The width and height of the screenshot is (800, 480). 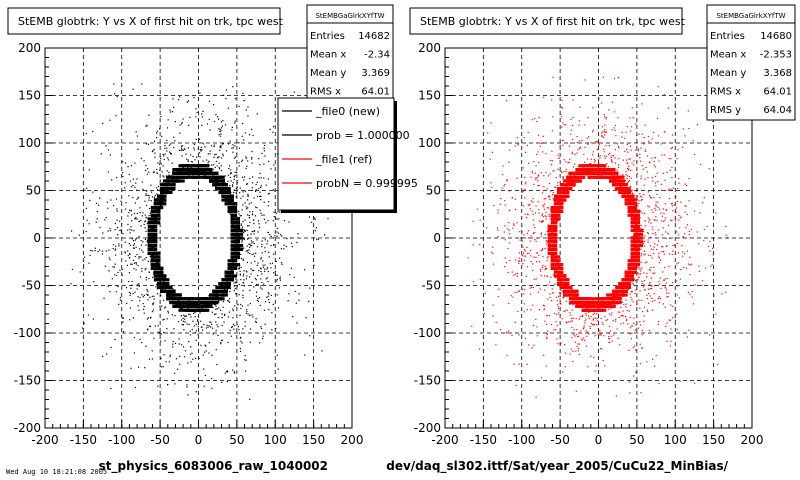 I want to click on x-tick-label: 0, so click(x=199, y=440).